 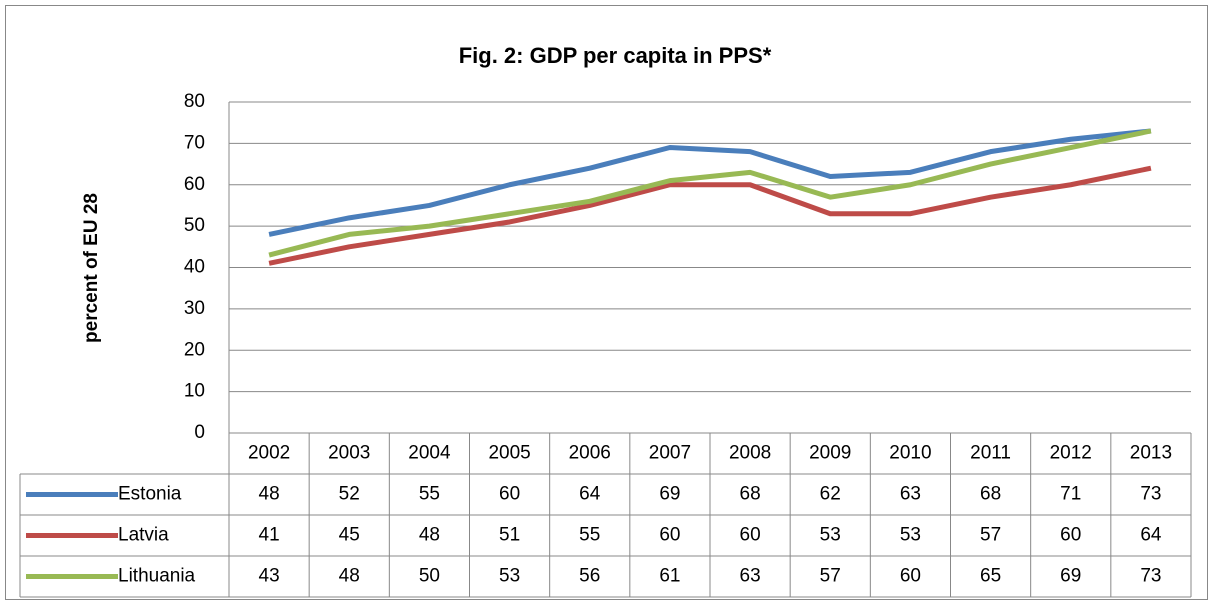 What do you see at coordinates (830, 453) in the screenshot?
I see `x-tick-label: 2009` at bounding box center [830, 453].